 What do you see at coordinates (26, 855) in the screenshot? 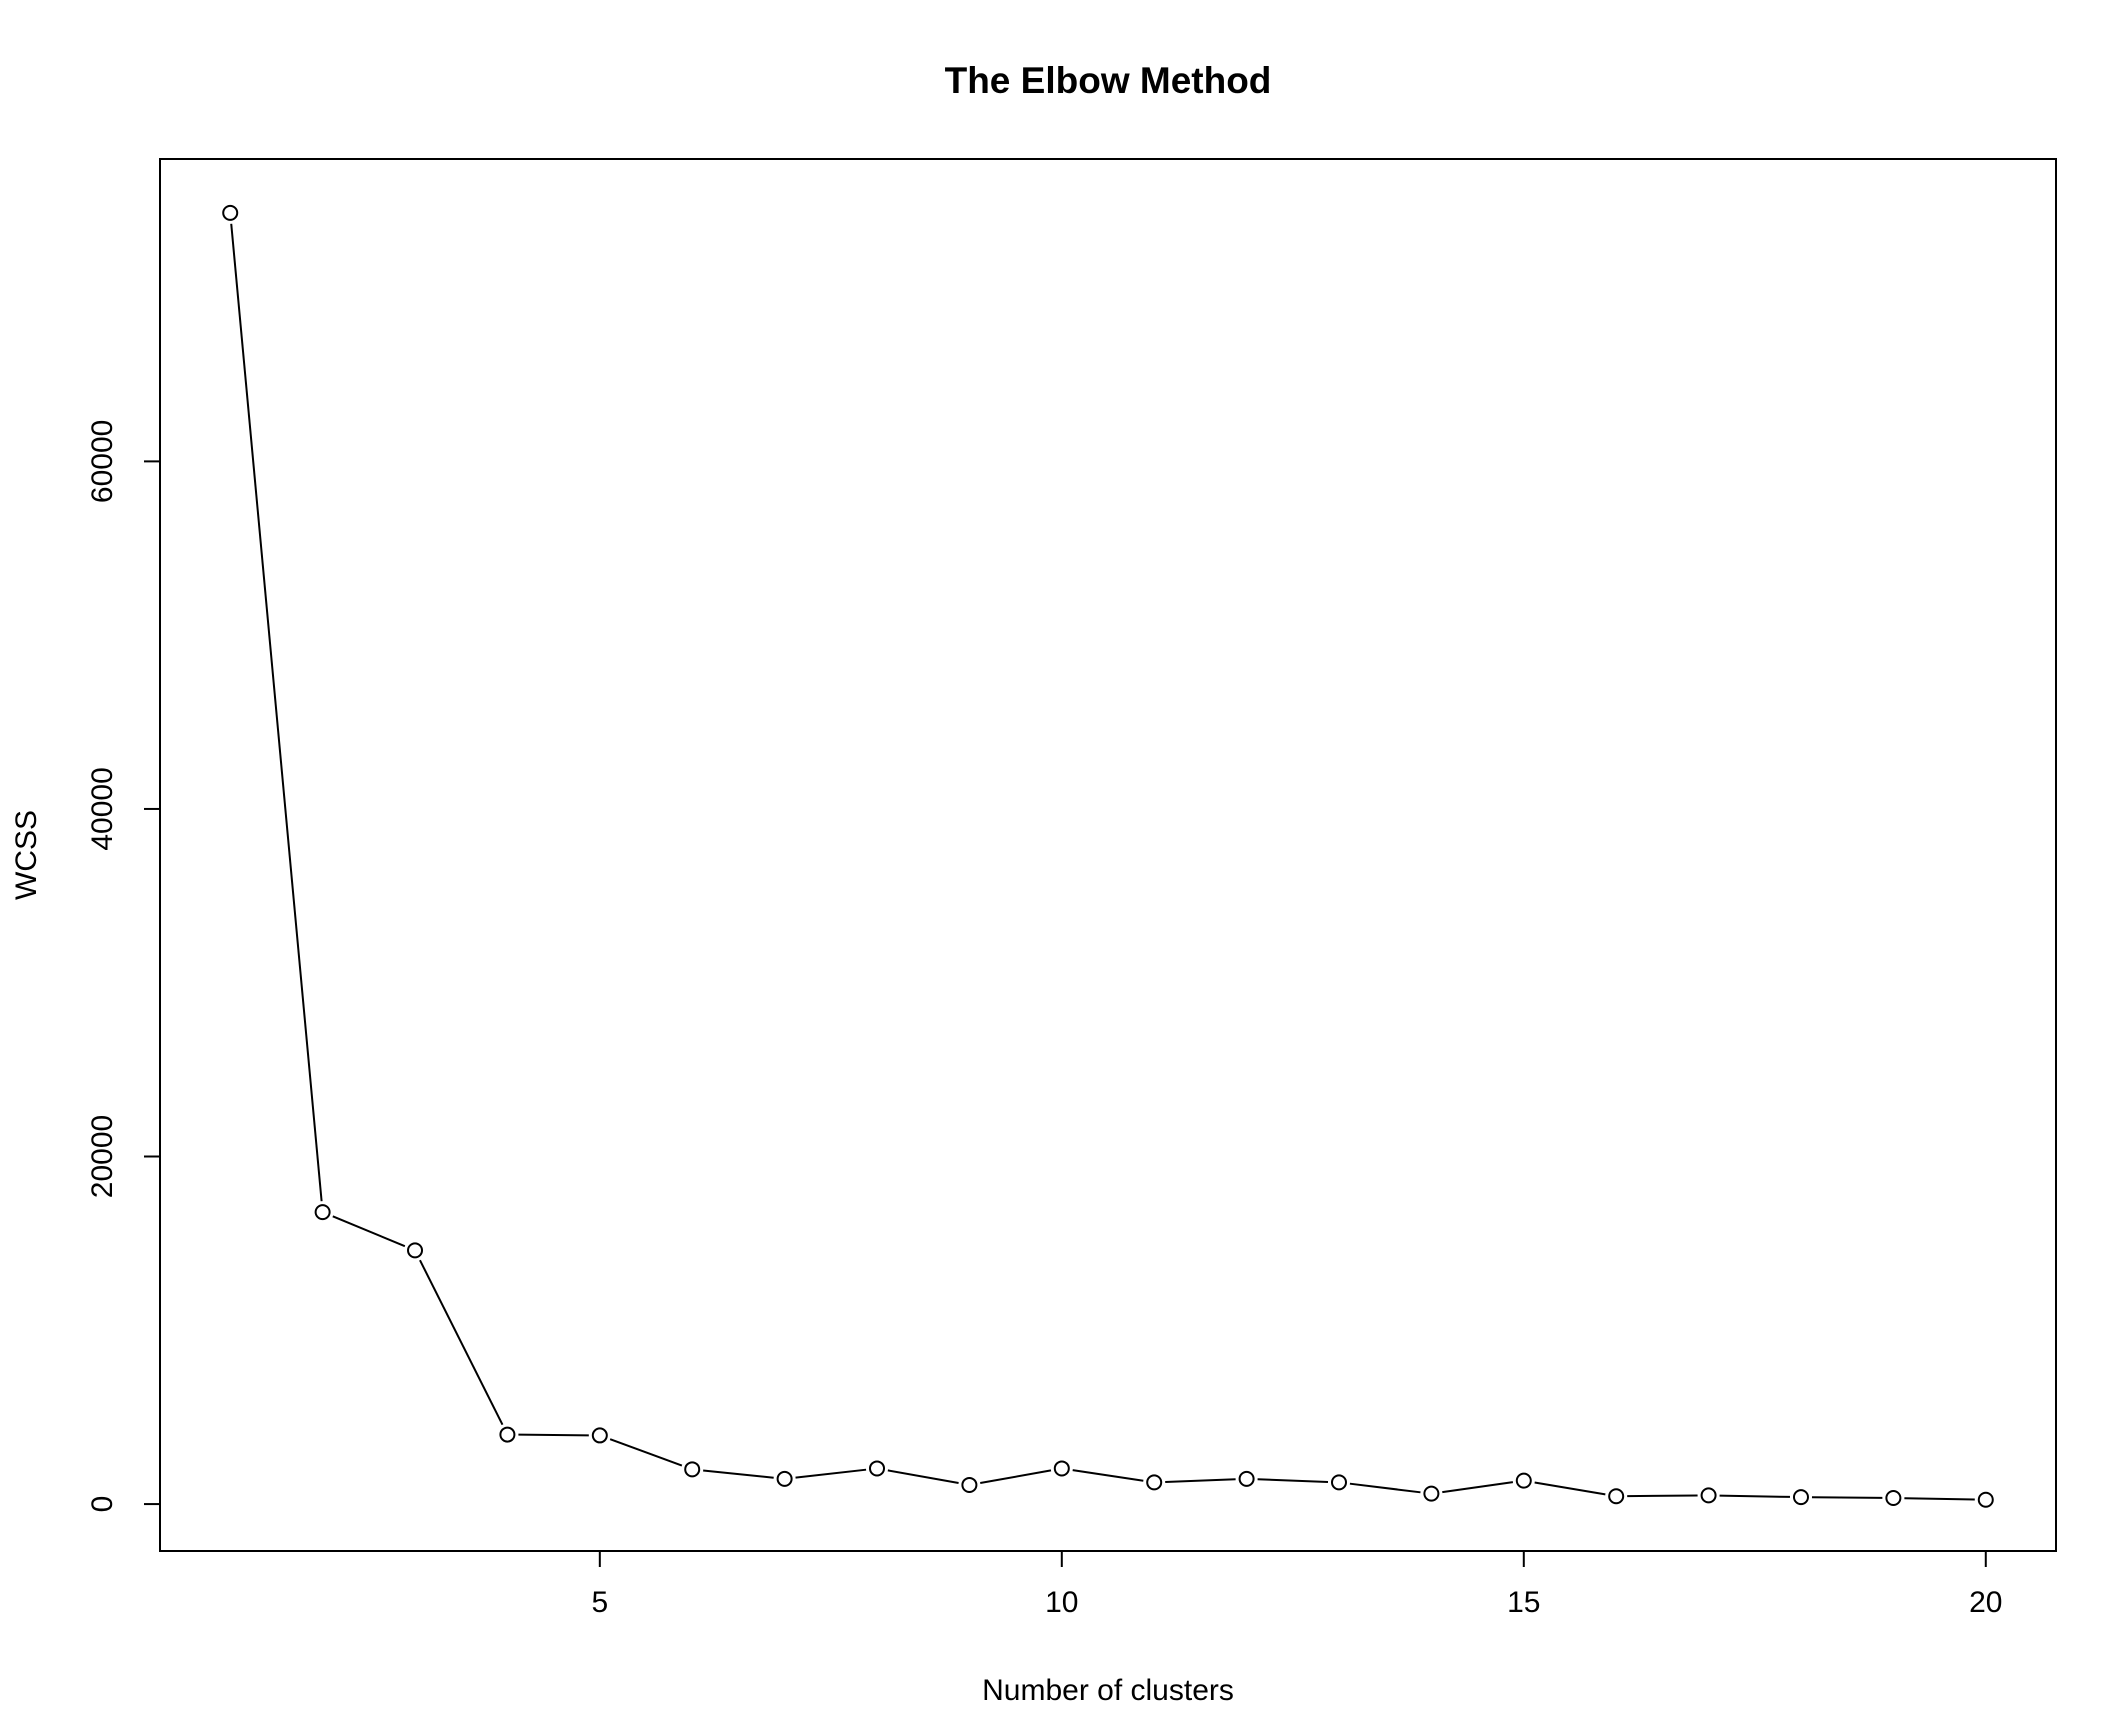
I see `y-axis-title: WCSS` at bounding box center [26, 855].